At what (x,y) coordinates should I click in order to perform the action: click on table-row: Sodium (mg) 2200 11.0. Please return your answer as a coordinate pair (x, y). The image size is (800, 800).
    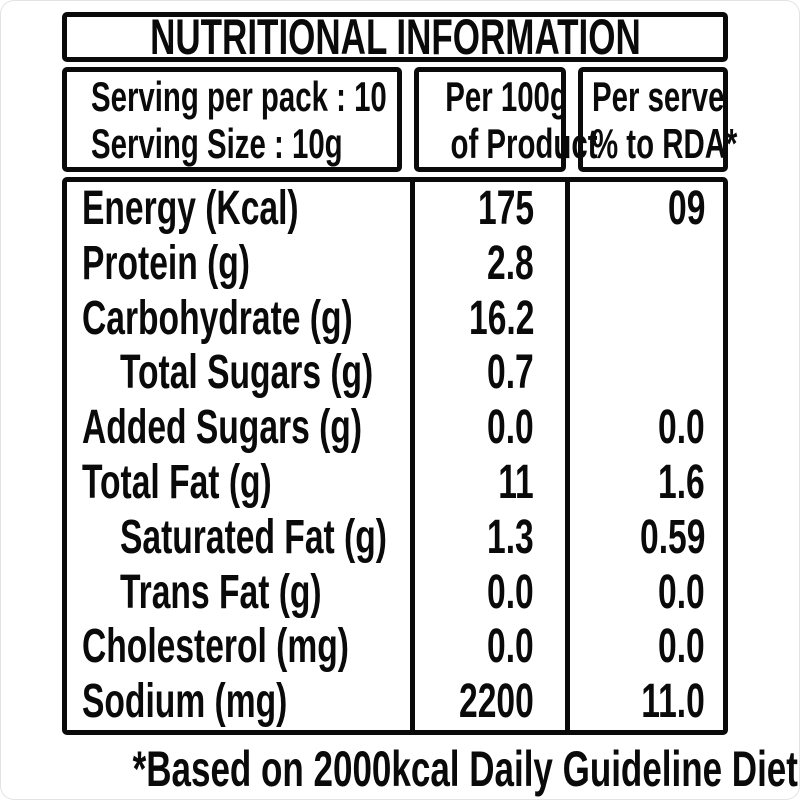
    Looking at the image, I should click on (395, 702).